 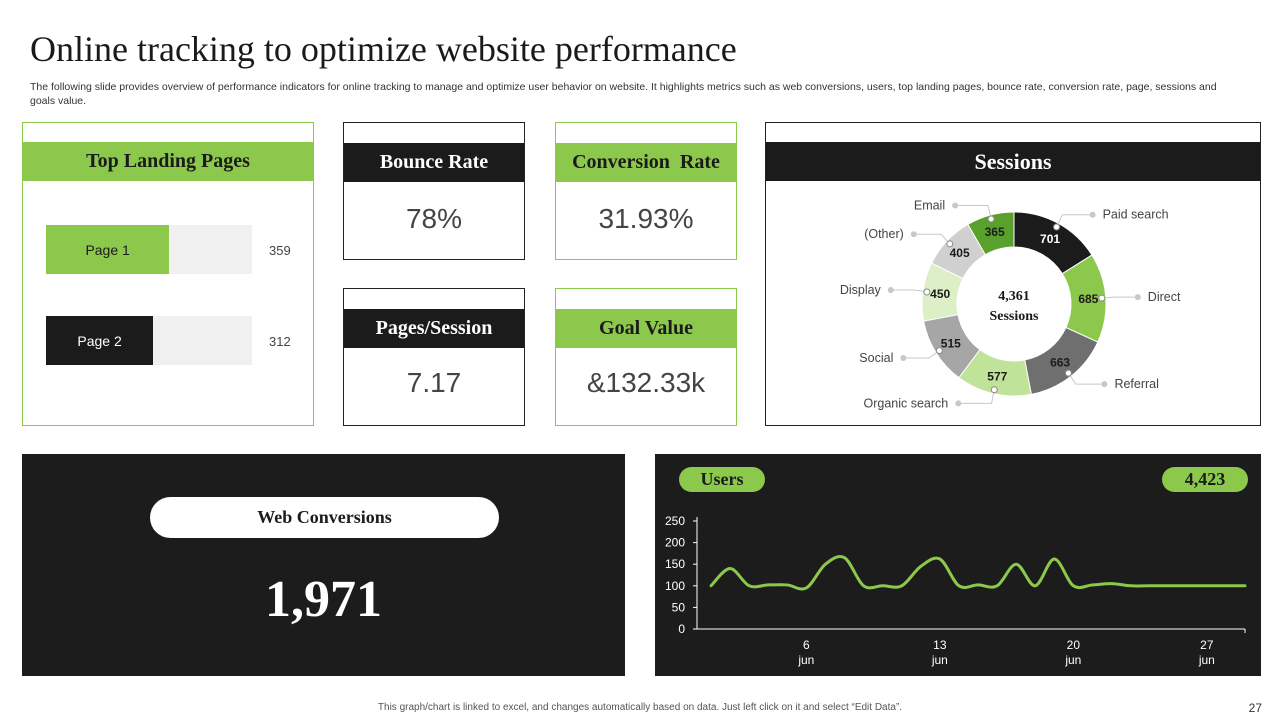 What do you see at coordinates (280, 250) in the screenshot?
I see `landing-page-value: 359` at bounding box center [280, 250].